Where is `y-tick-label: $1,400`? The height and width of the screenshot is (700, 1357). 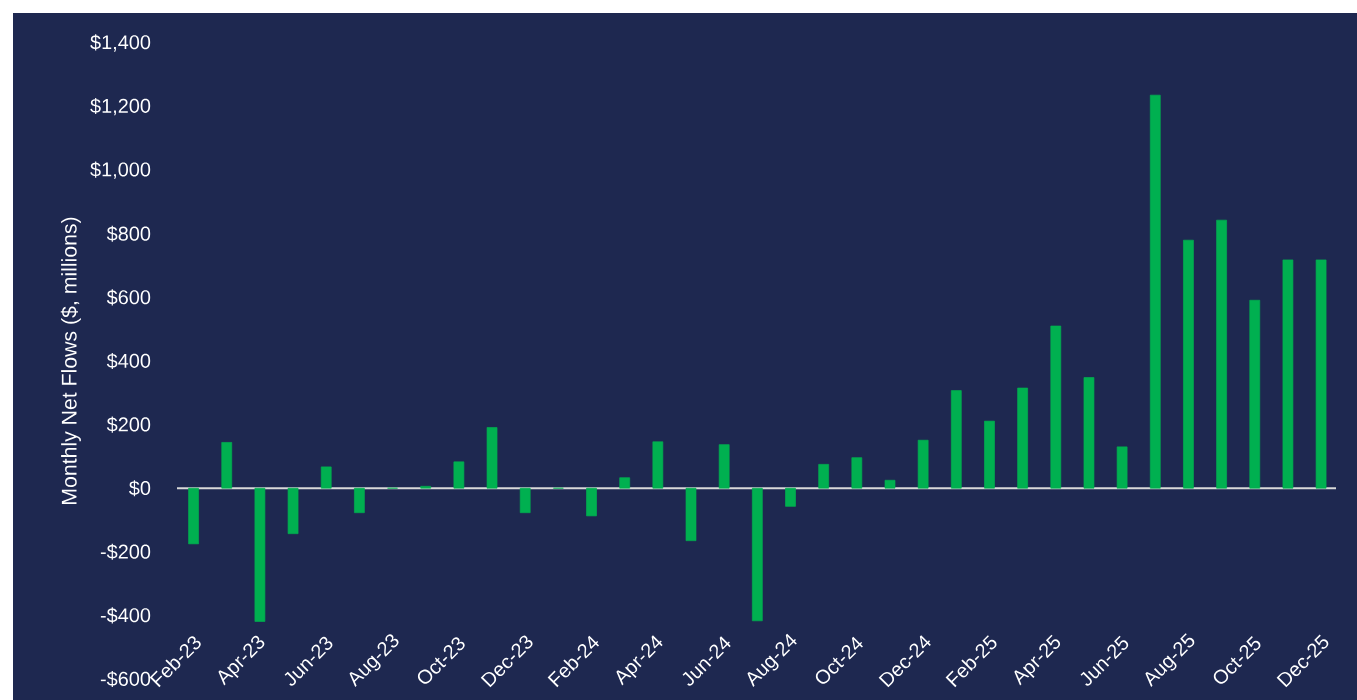
y-tick-label: $1,400 is located at coordinates (120, 43).